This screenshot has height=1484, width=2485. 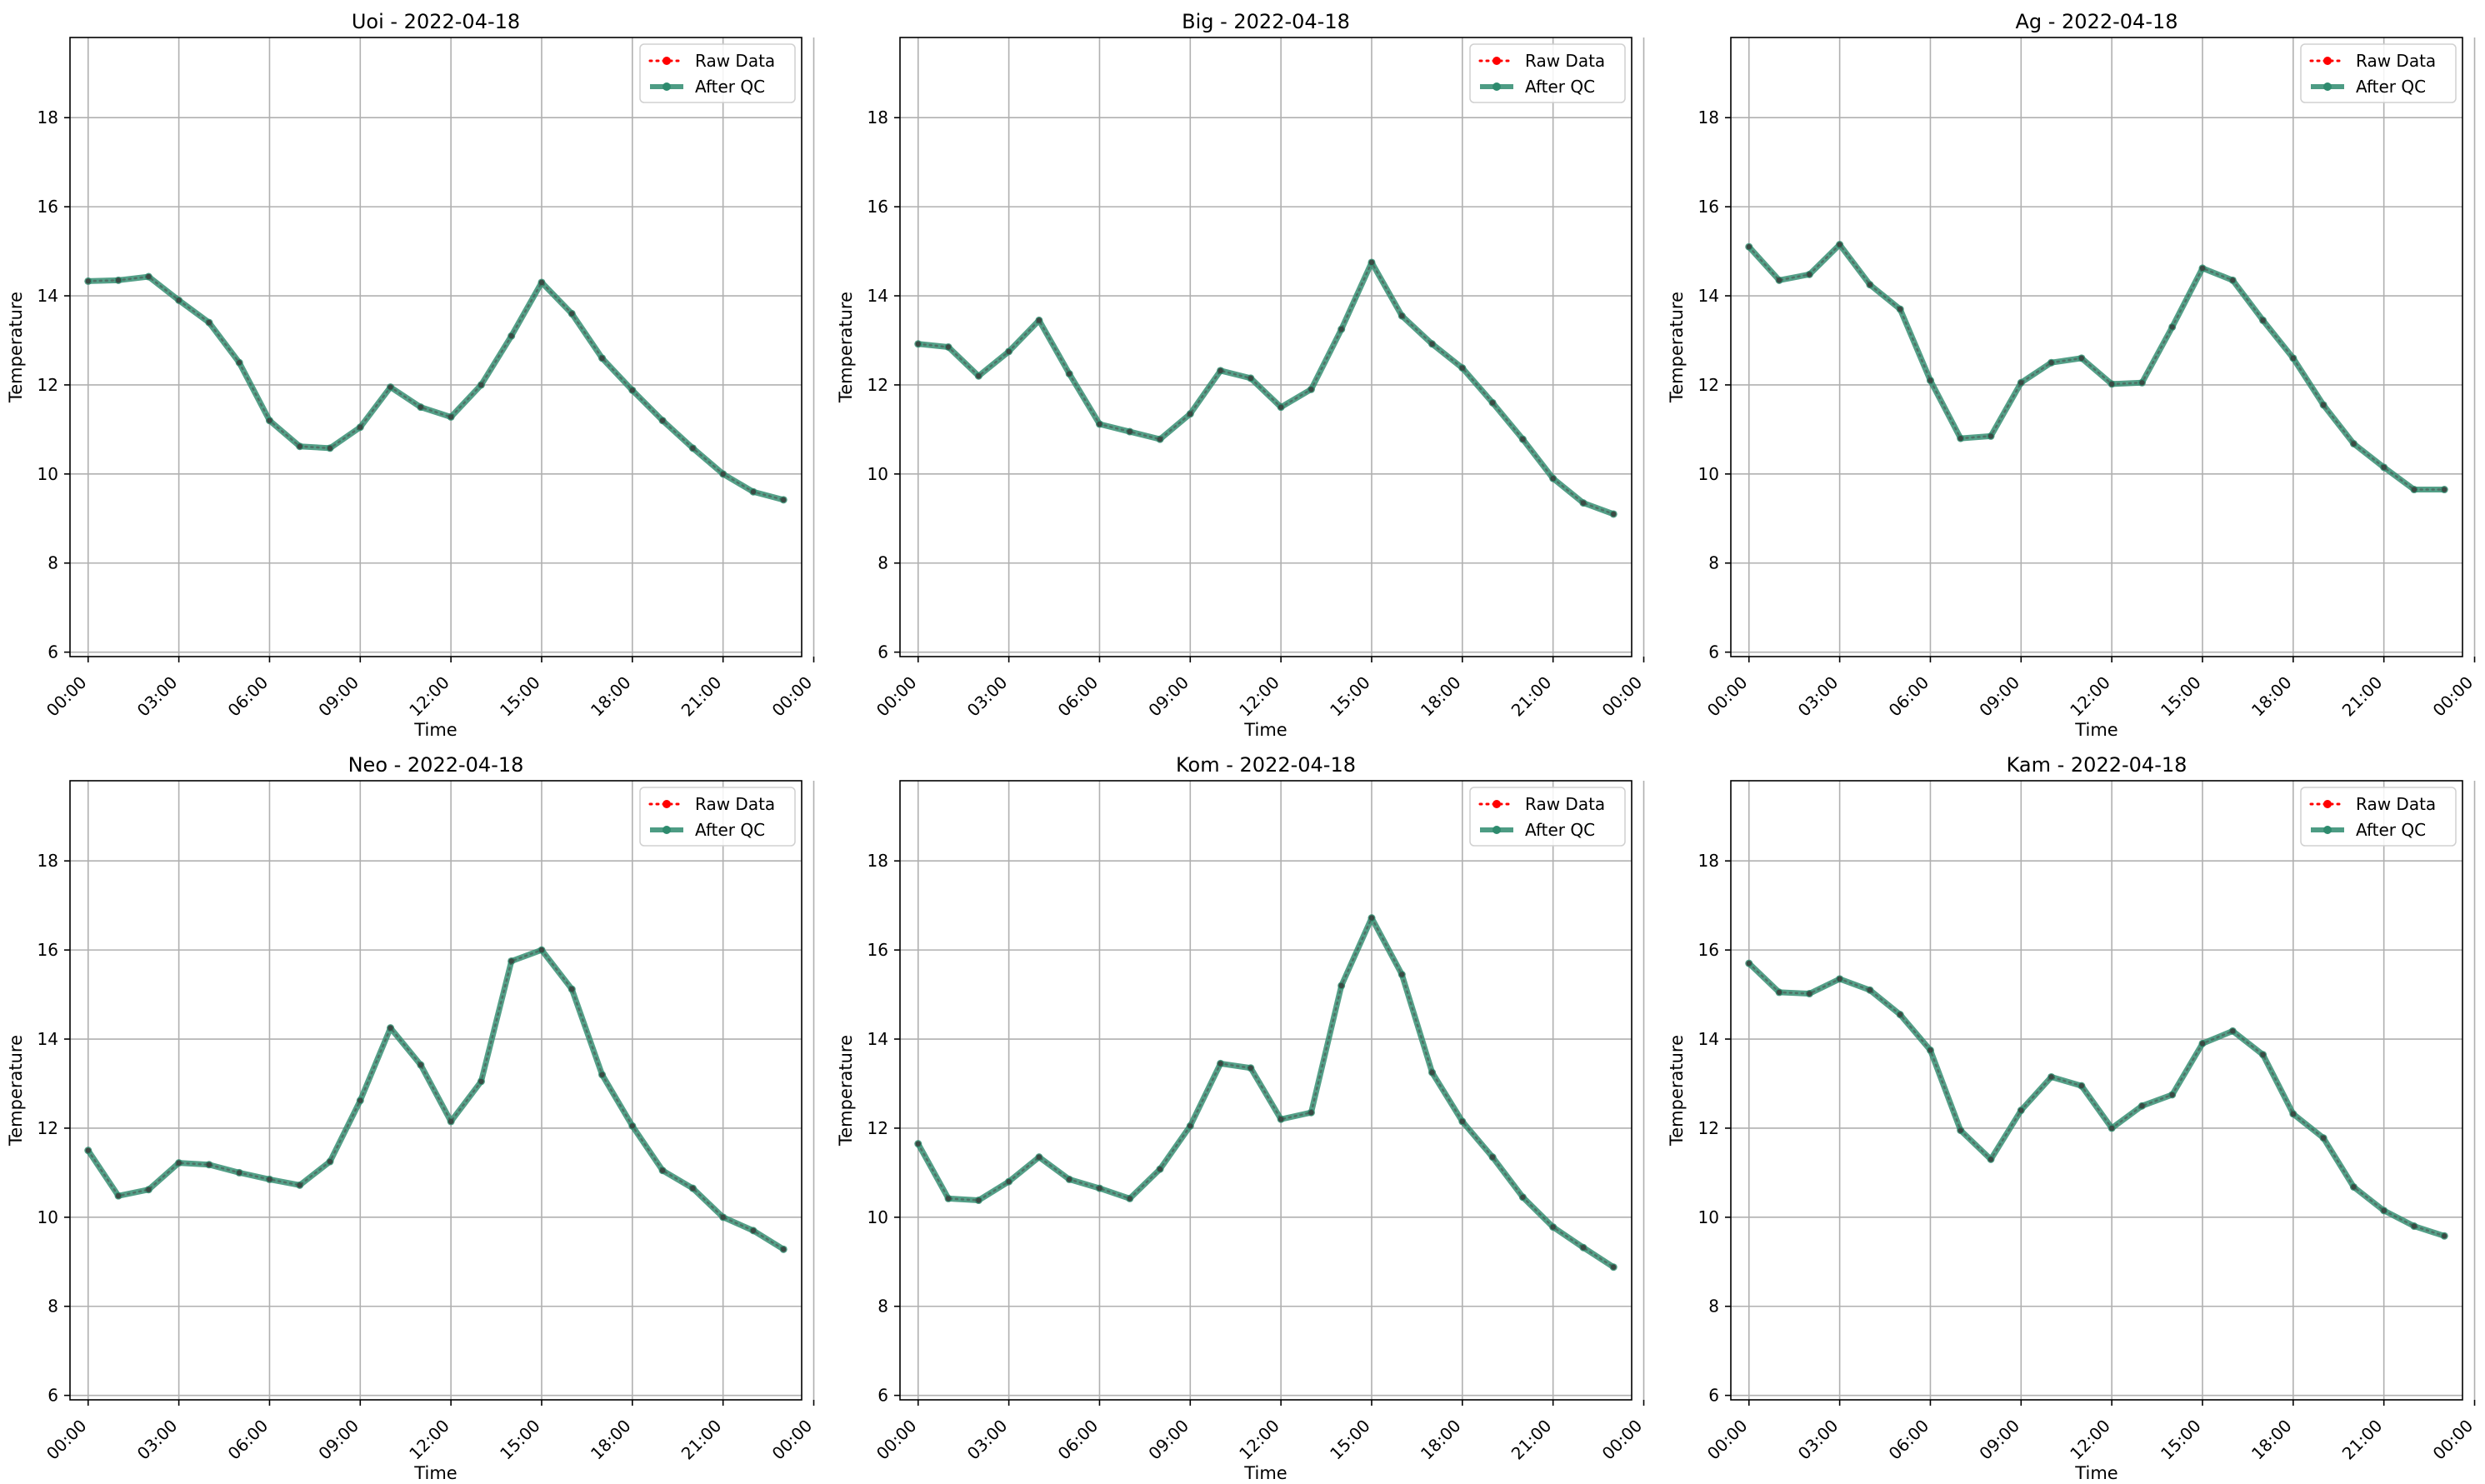 I want to click on y-axis-label: Temperature, so click(x=846, y=347).